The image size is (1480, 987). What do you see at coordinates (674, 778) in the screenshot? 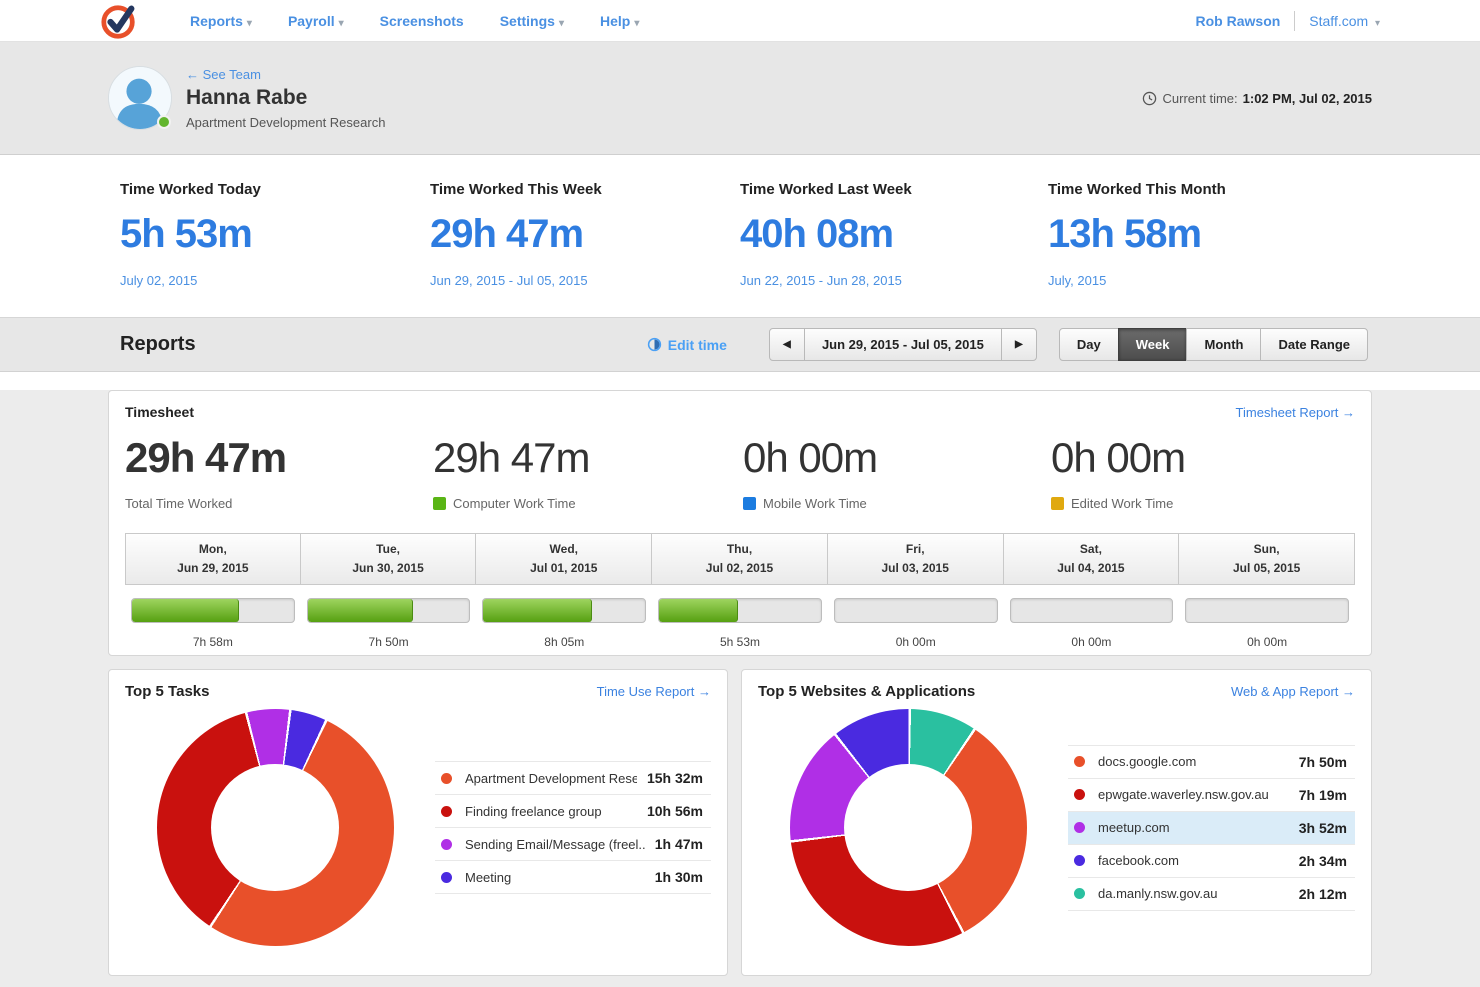
I see `legend-time: 15h 32m` at bounding box center [674, 778].